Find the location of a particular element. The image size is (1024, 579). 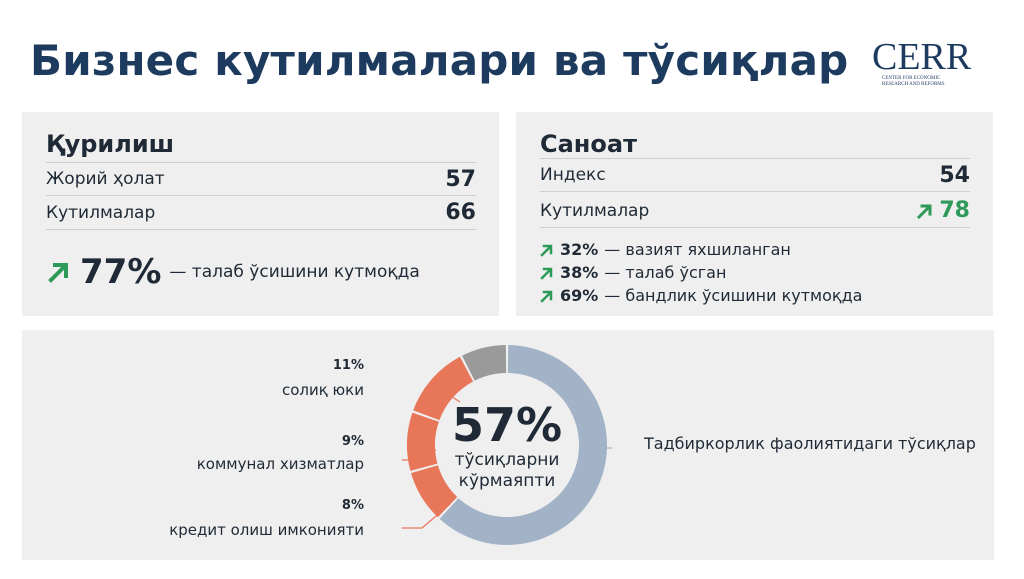

bullet-text: — бандлик ўсишини кутмоқда is located at coordinates (733, 295).